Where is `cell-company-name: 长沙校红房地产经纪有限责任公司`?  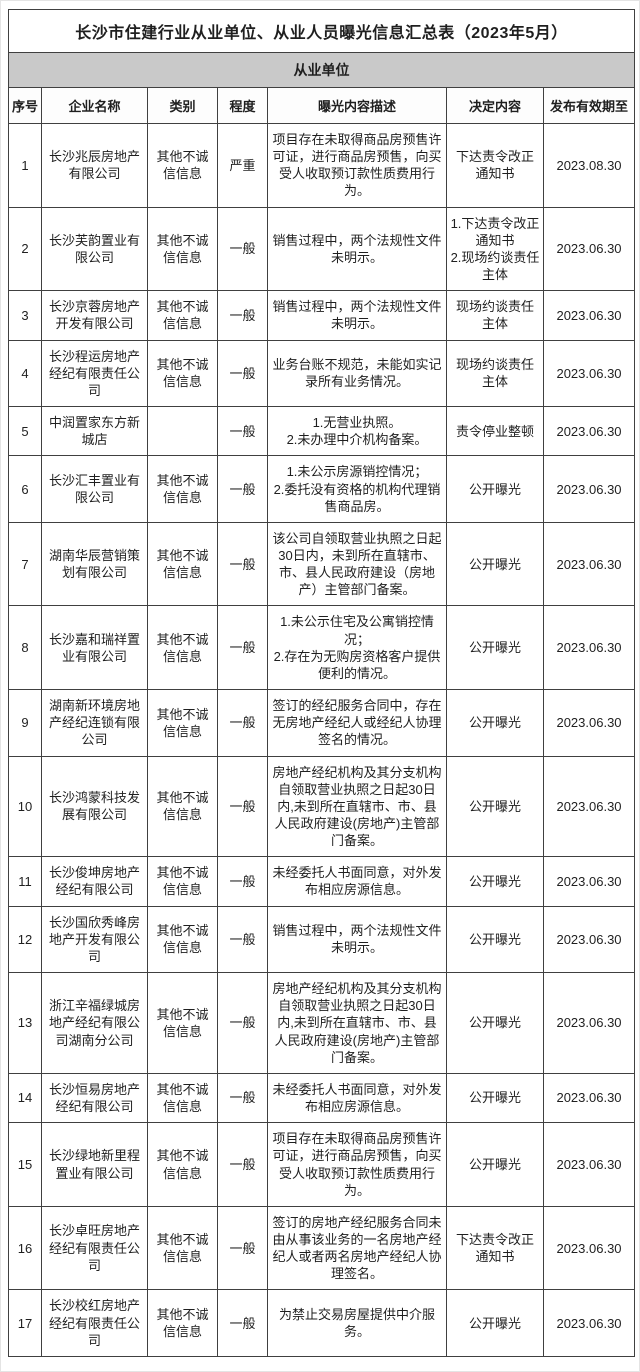 cell-company-name: 长沙校红房地产经纪有限责任公司 is located at coordinates (94, 1323).